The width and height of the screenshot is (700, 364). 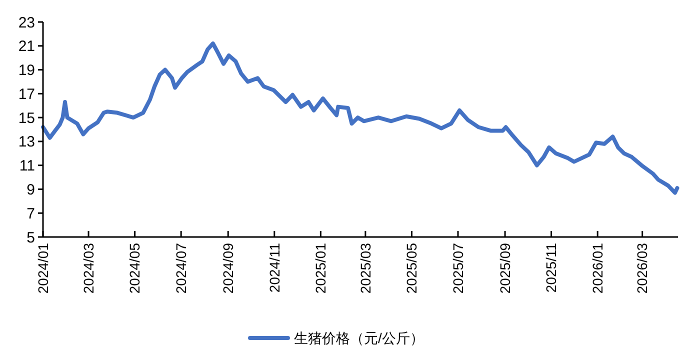 What do you see at coordinates (180, 268) in the screenshot?
I see `x-tick-label: 2024/07` at bounding box center [180, 268].